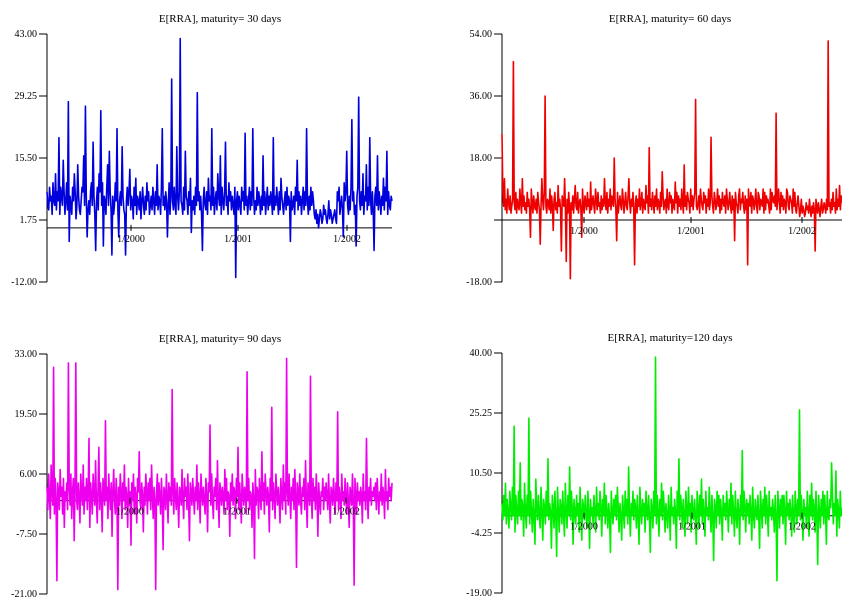 The width and height of the screenshot is (842, 602). I want to click on y-tick-label: 43.00, so click(26, 34).